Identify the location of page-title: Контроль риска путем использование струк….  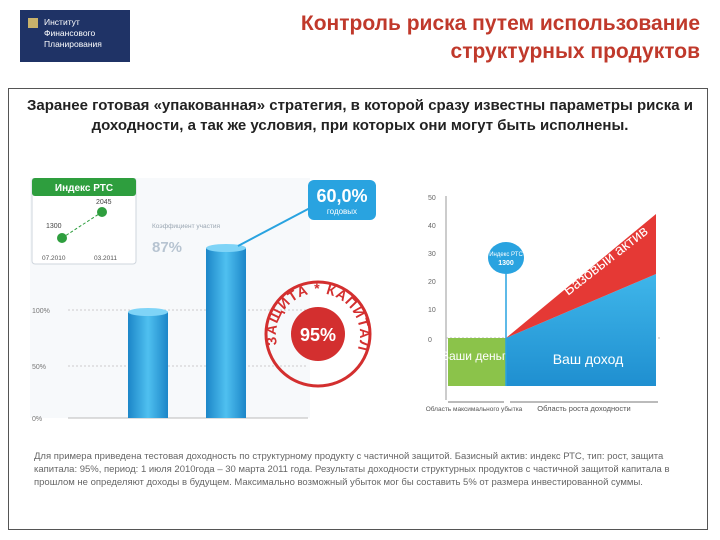
(500, 37).